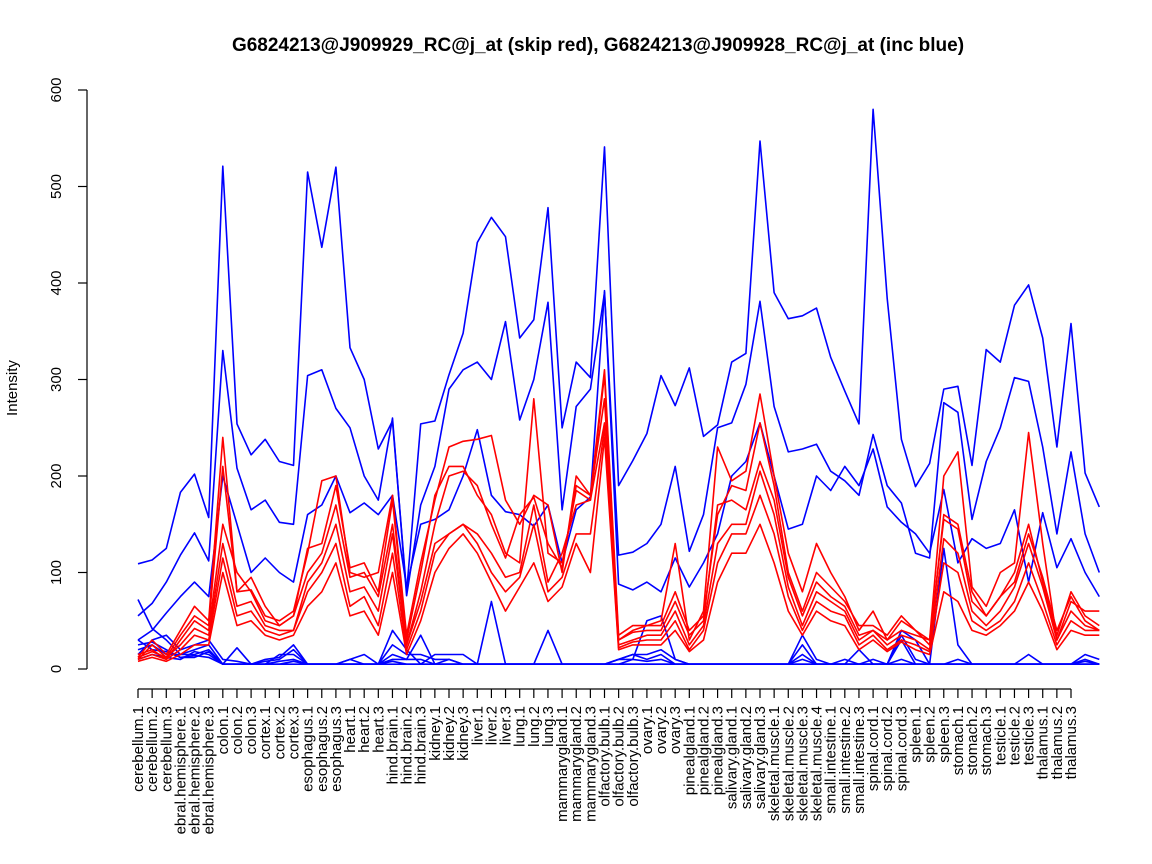 The width and height of the screenshot is (1152, 864). Describe the element at coordinates (195, 770) in the screenshot. I see `x-tick-label: ebral.hemisphere.2` at that location.